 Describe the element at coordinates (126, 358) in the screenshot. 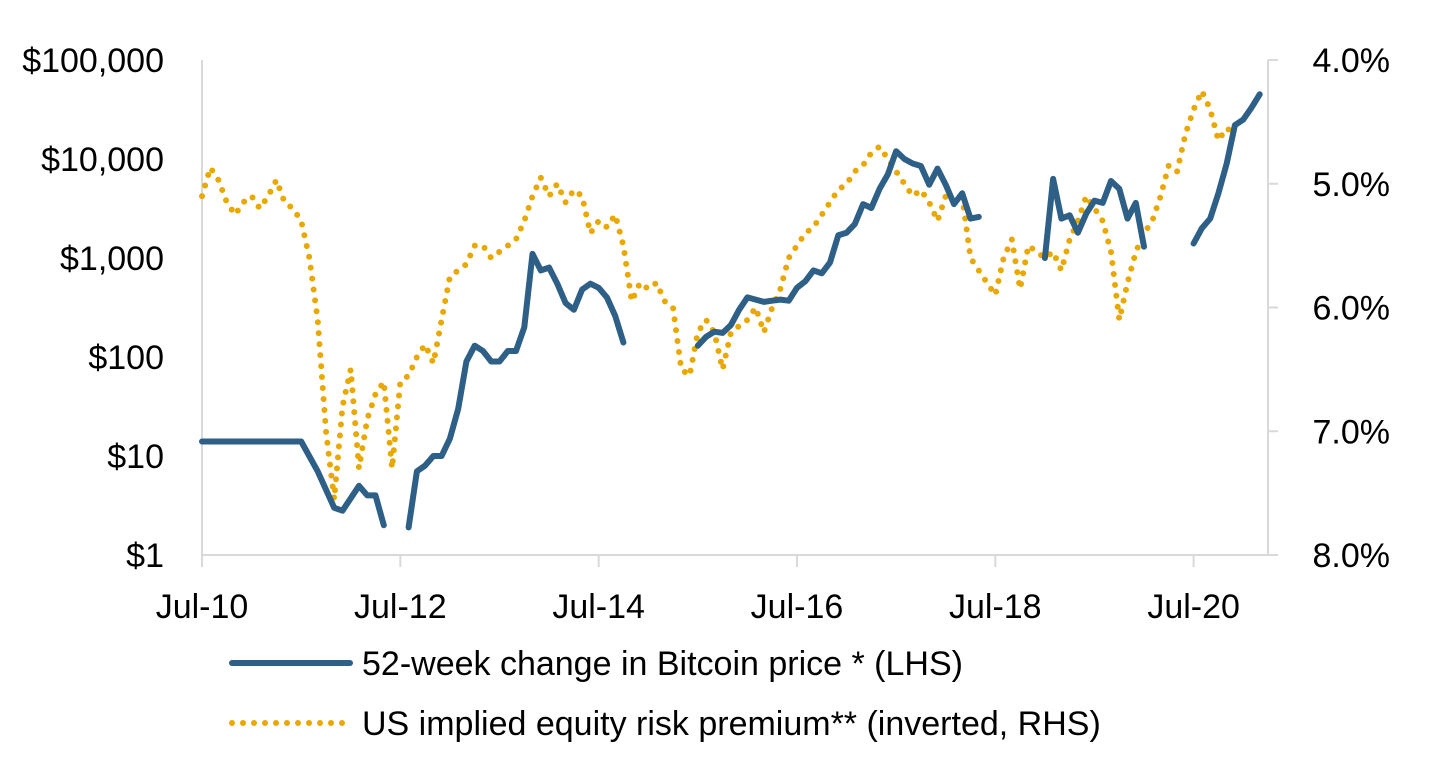

I see `left-y-tick-label: $100` at that location.